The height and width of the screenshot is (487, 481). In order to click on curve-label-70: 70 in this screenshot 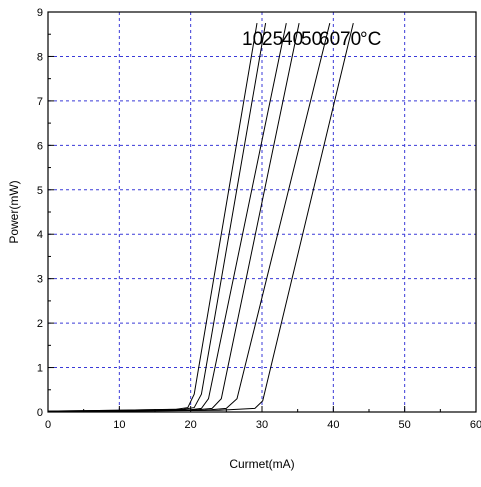, I will do `click(350, 39)`.